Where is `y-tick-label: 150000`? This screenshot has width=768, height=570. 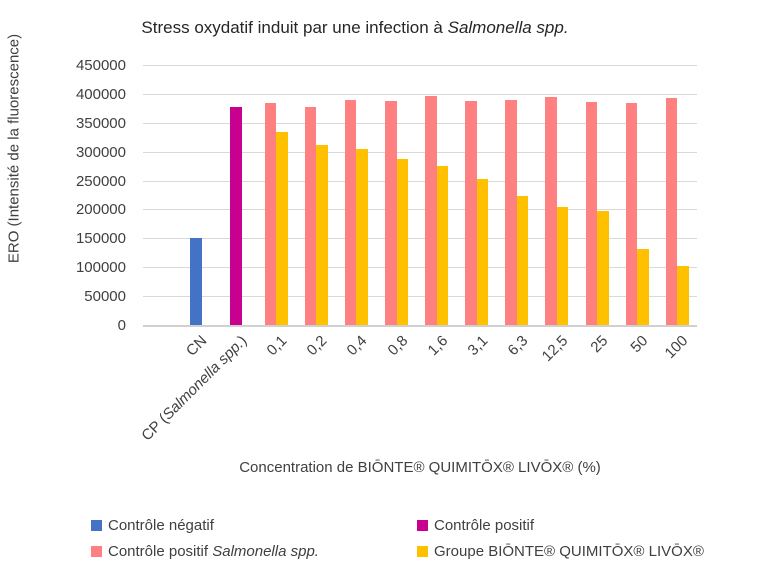 y-tick-label: 150000 is located at coordinates (100, 239).